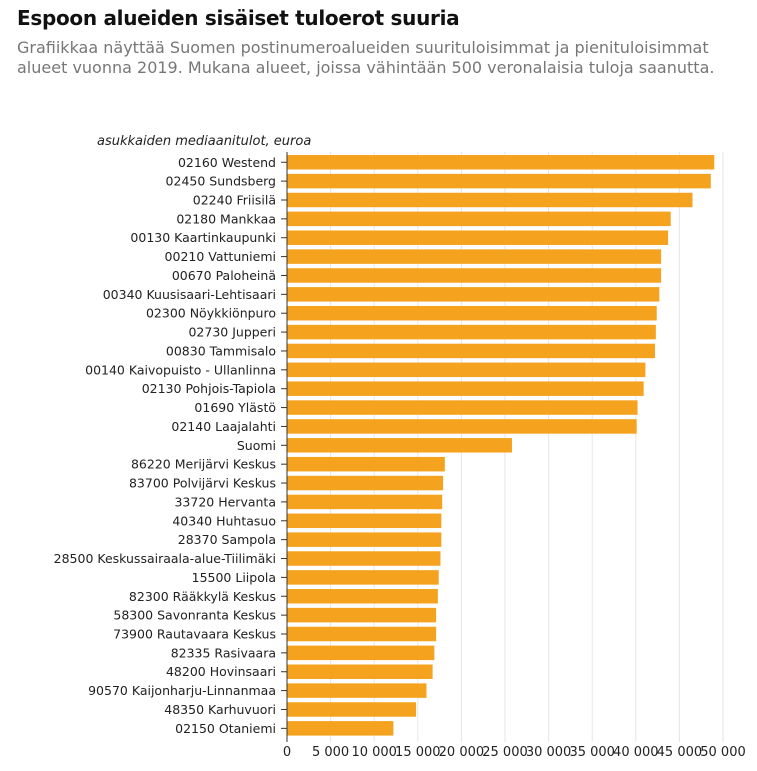  What do you see at coordinates (235, 407) in the screenshot?
I see `category-label: 01690 Ylästö` at bounding box center [235, 407].